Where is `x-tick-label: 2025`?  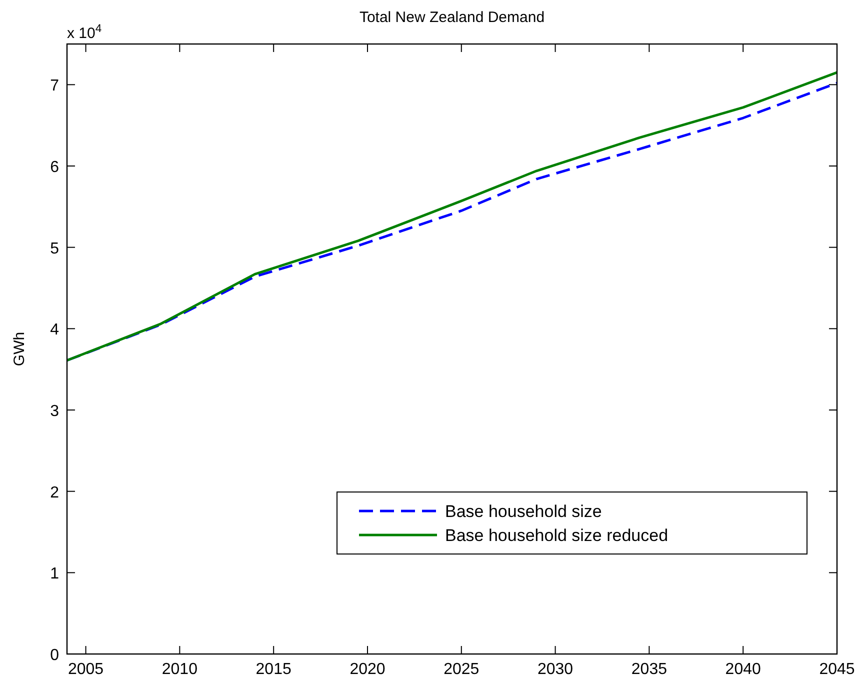 x-tick-label: 2025 is located at coordinates (462, 669).